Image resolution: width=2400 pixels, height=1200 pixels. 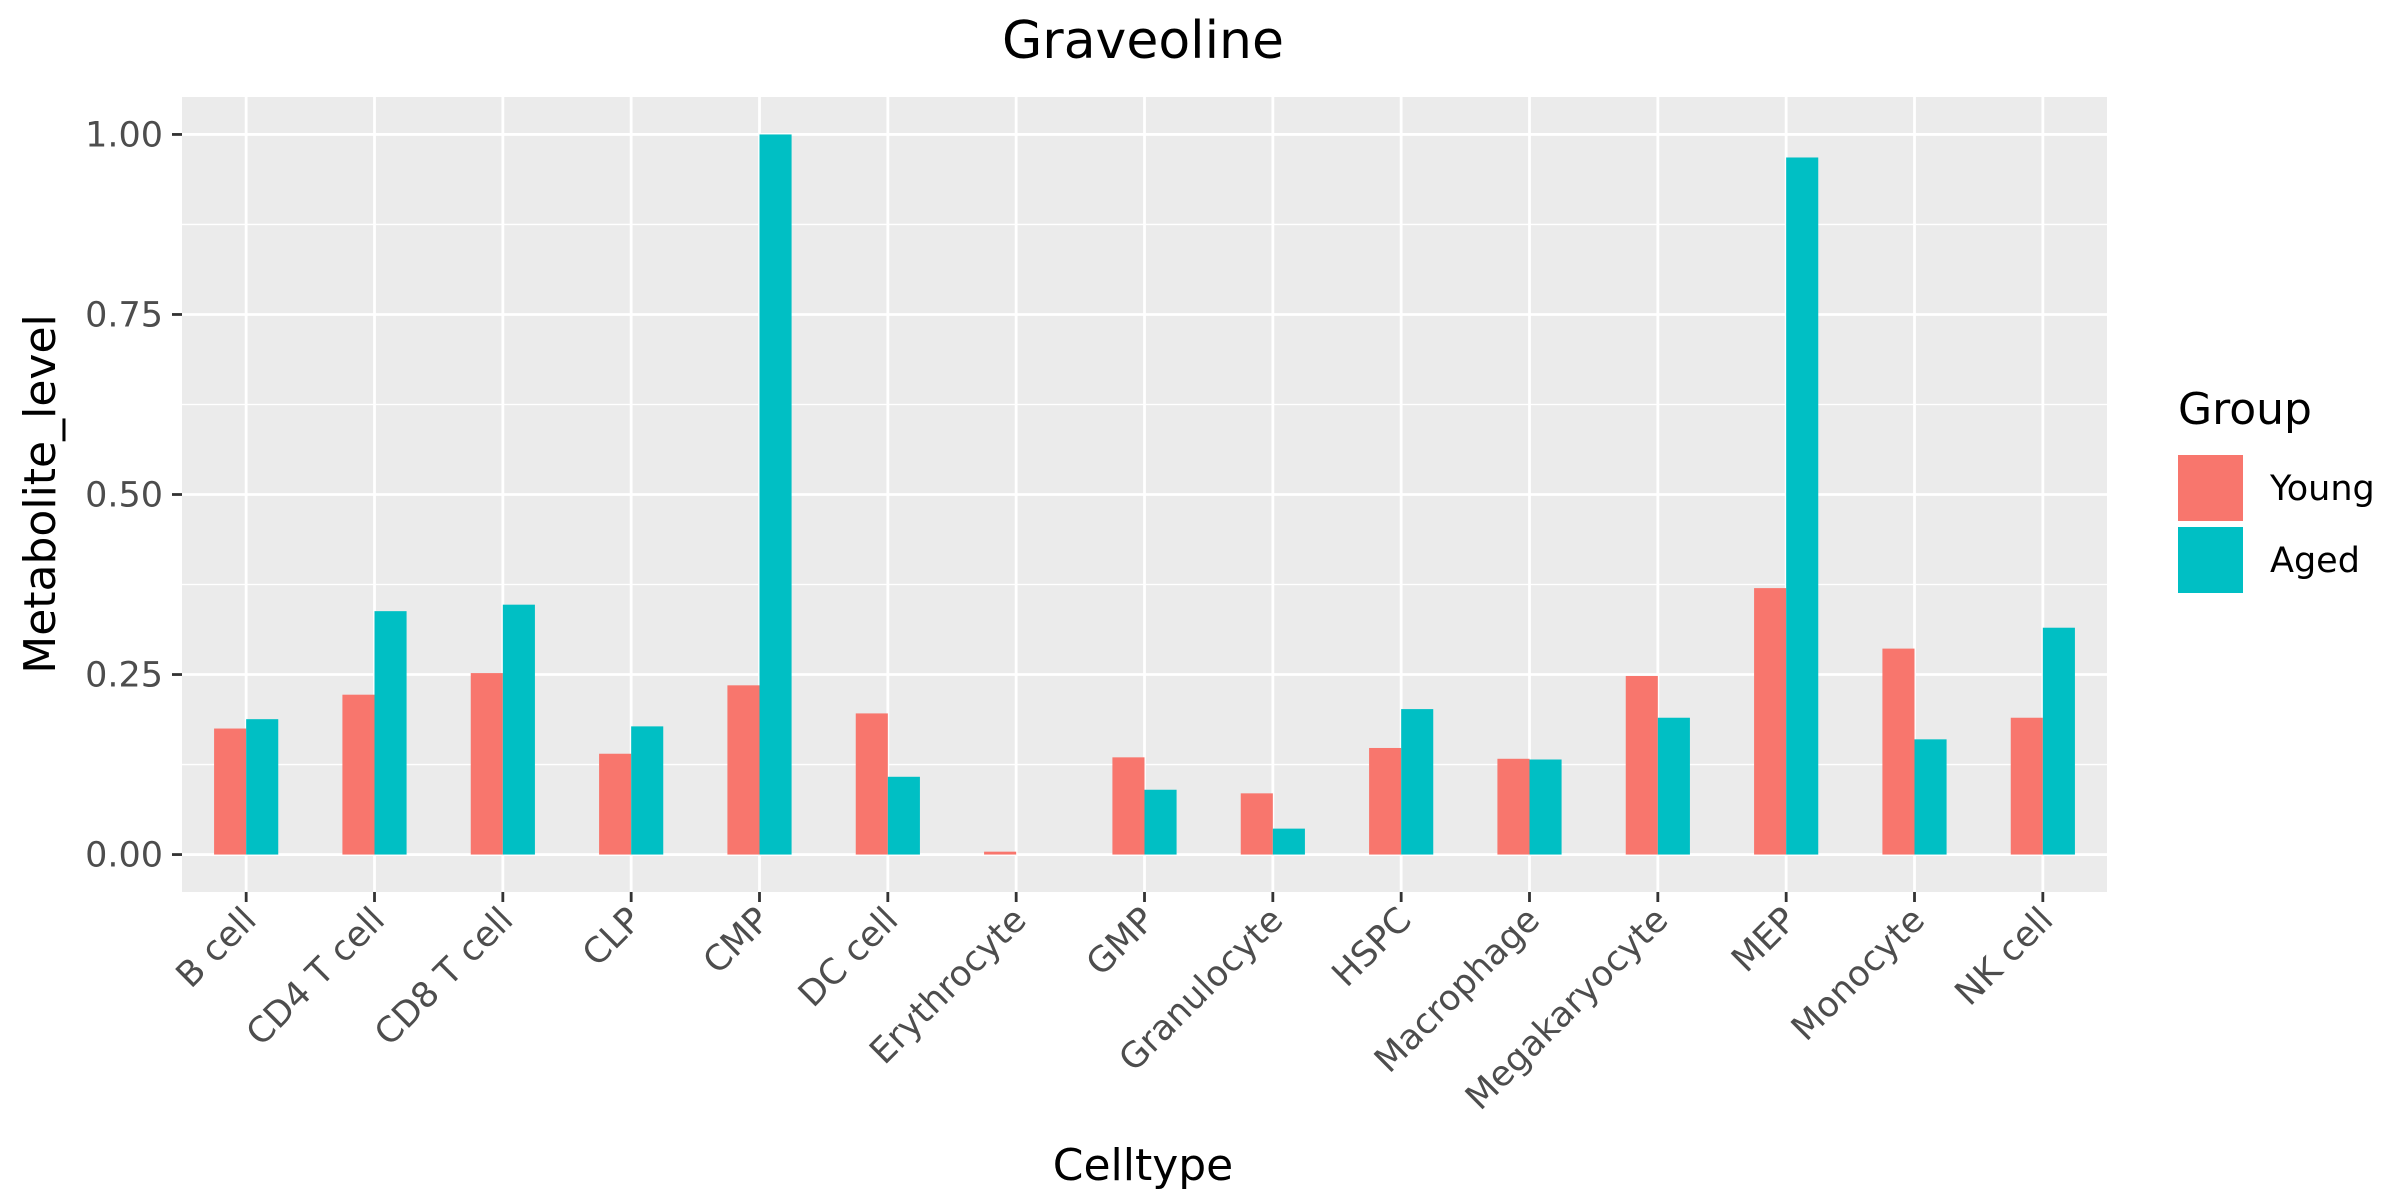 I want to click on legend-label-young: Young, so click(x=2322, y=489).